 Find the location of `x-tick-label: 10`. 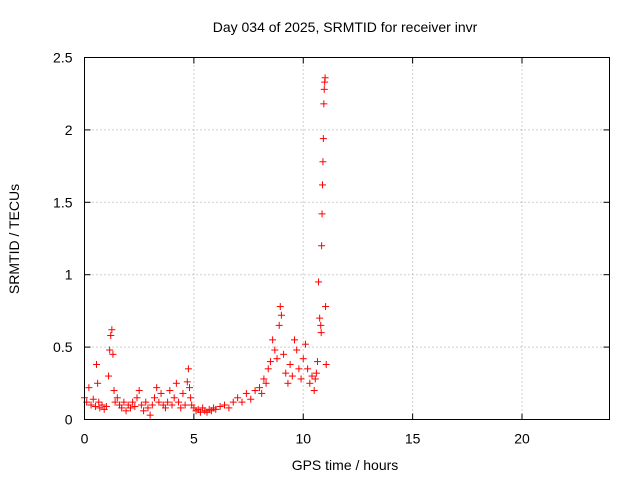

x-tick-label: 10 is located at coordinates (303, 439).